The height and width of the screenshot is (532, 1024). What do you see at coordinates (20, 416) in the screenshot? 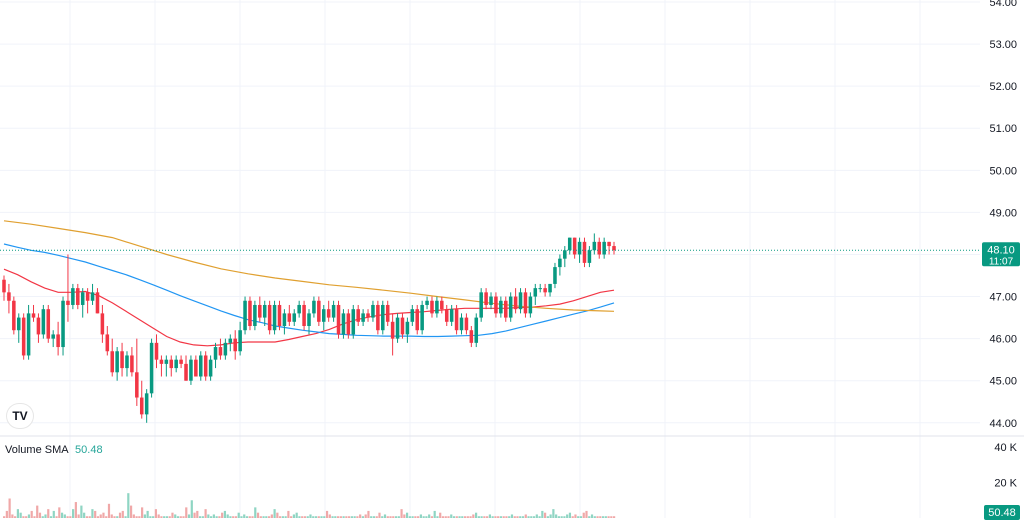
I see `tradingview-logo-icon: TV` at bounding box center [20, 416].